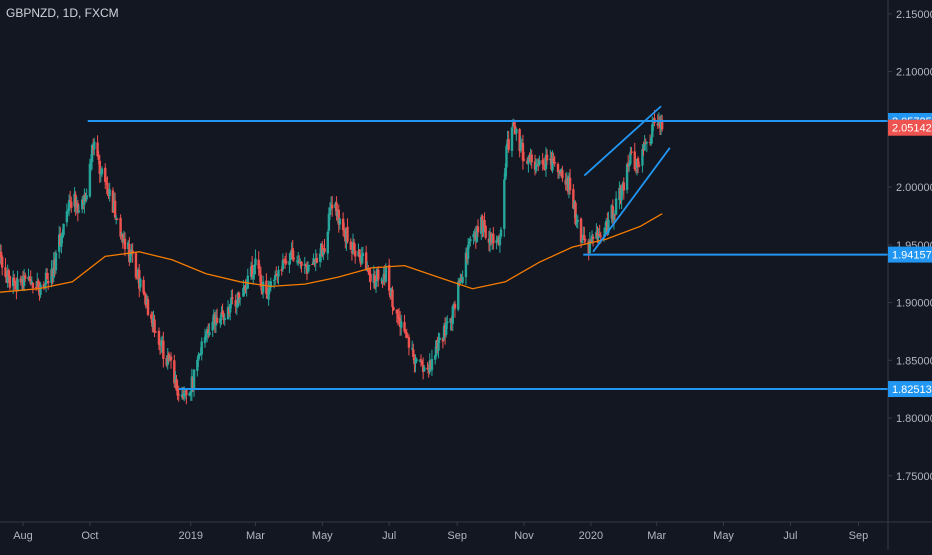 The height and width of the screenshot is (555, 932). Describe the element at coordinates (914, 304) in the screenshot. I see `y-tick-label: 1.90000` at that location.